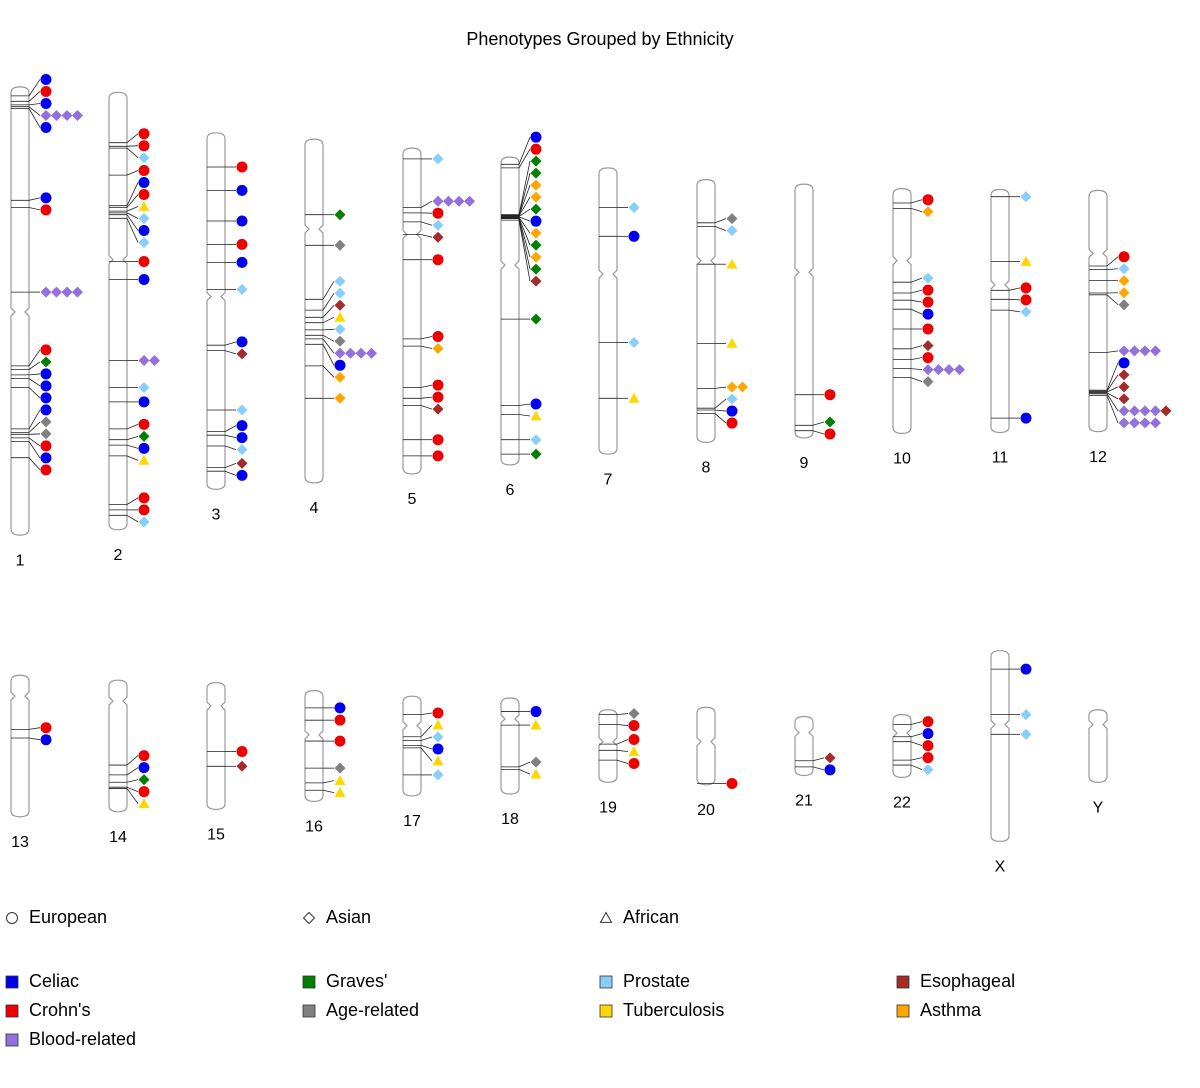 This screenshot has width=1200, height=1088. What do you see at coordinates (12, 918) in the screenshot?
I see `legend-shape` at bounding box center [12, 918].